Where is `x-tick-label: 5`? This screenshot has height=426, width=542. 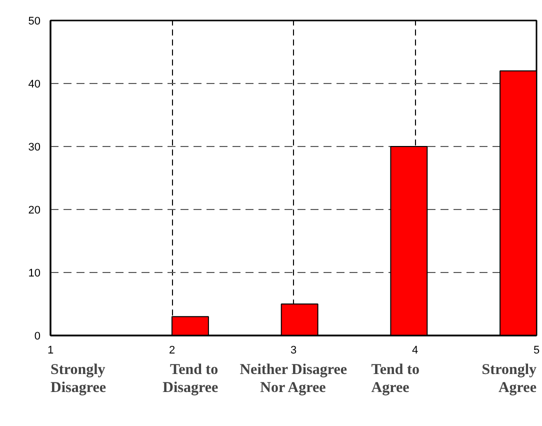
x-tick-label: 5 is located at coordinates (536, 350).